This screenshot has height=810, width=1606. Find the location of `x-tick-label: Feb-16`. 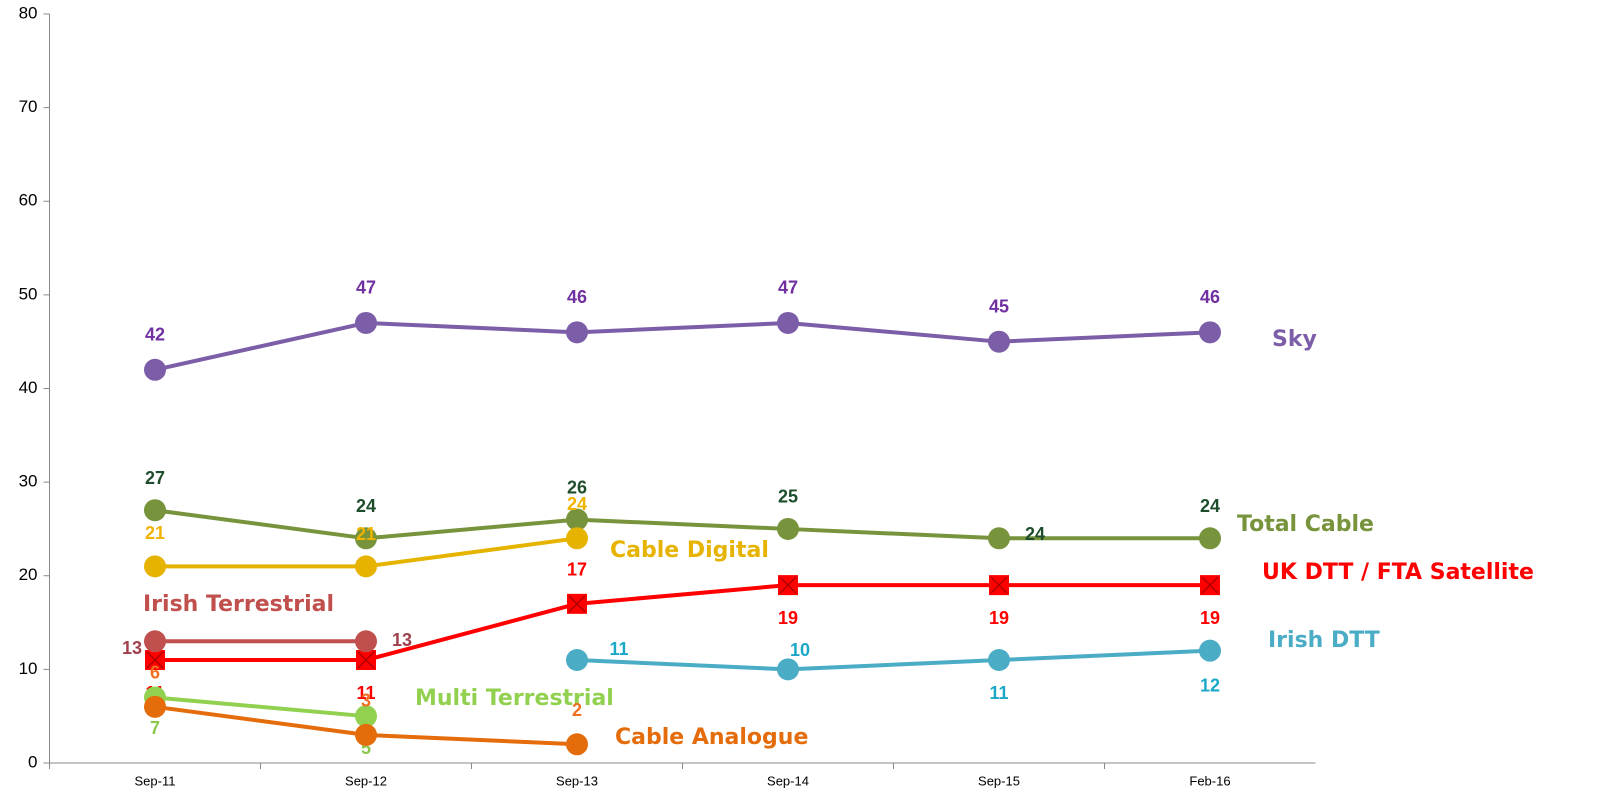

x-tick-label: Feb-16 is located at coordinates (1209, 780).